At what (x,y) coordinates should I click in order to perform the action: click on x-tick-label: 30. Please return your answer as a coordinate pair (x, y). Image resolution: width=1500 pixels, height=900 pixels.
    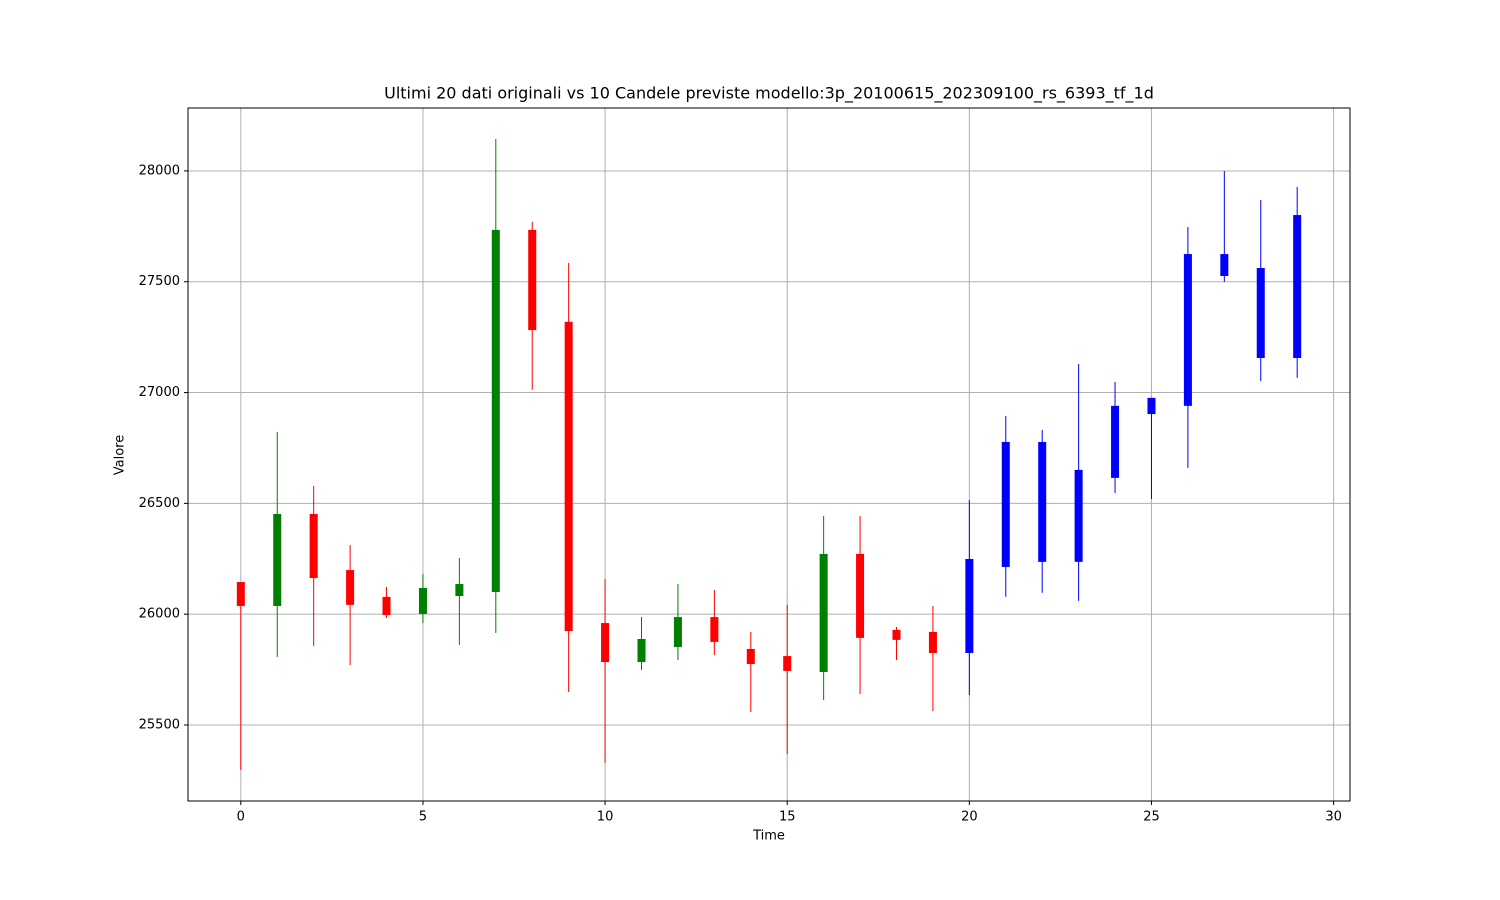
    Looking at the image, I should click on (1333, 817).